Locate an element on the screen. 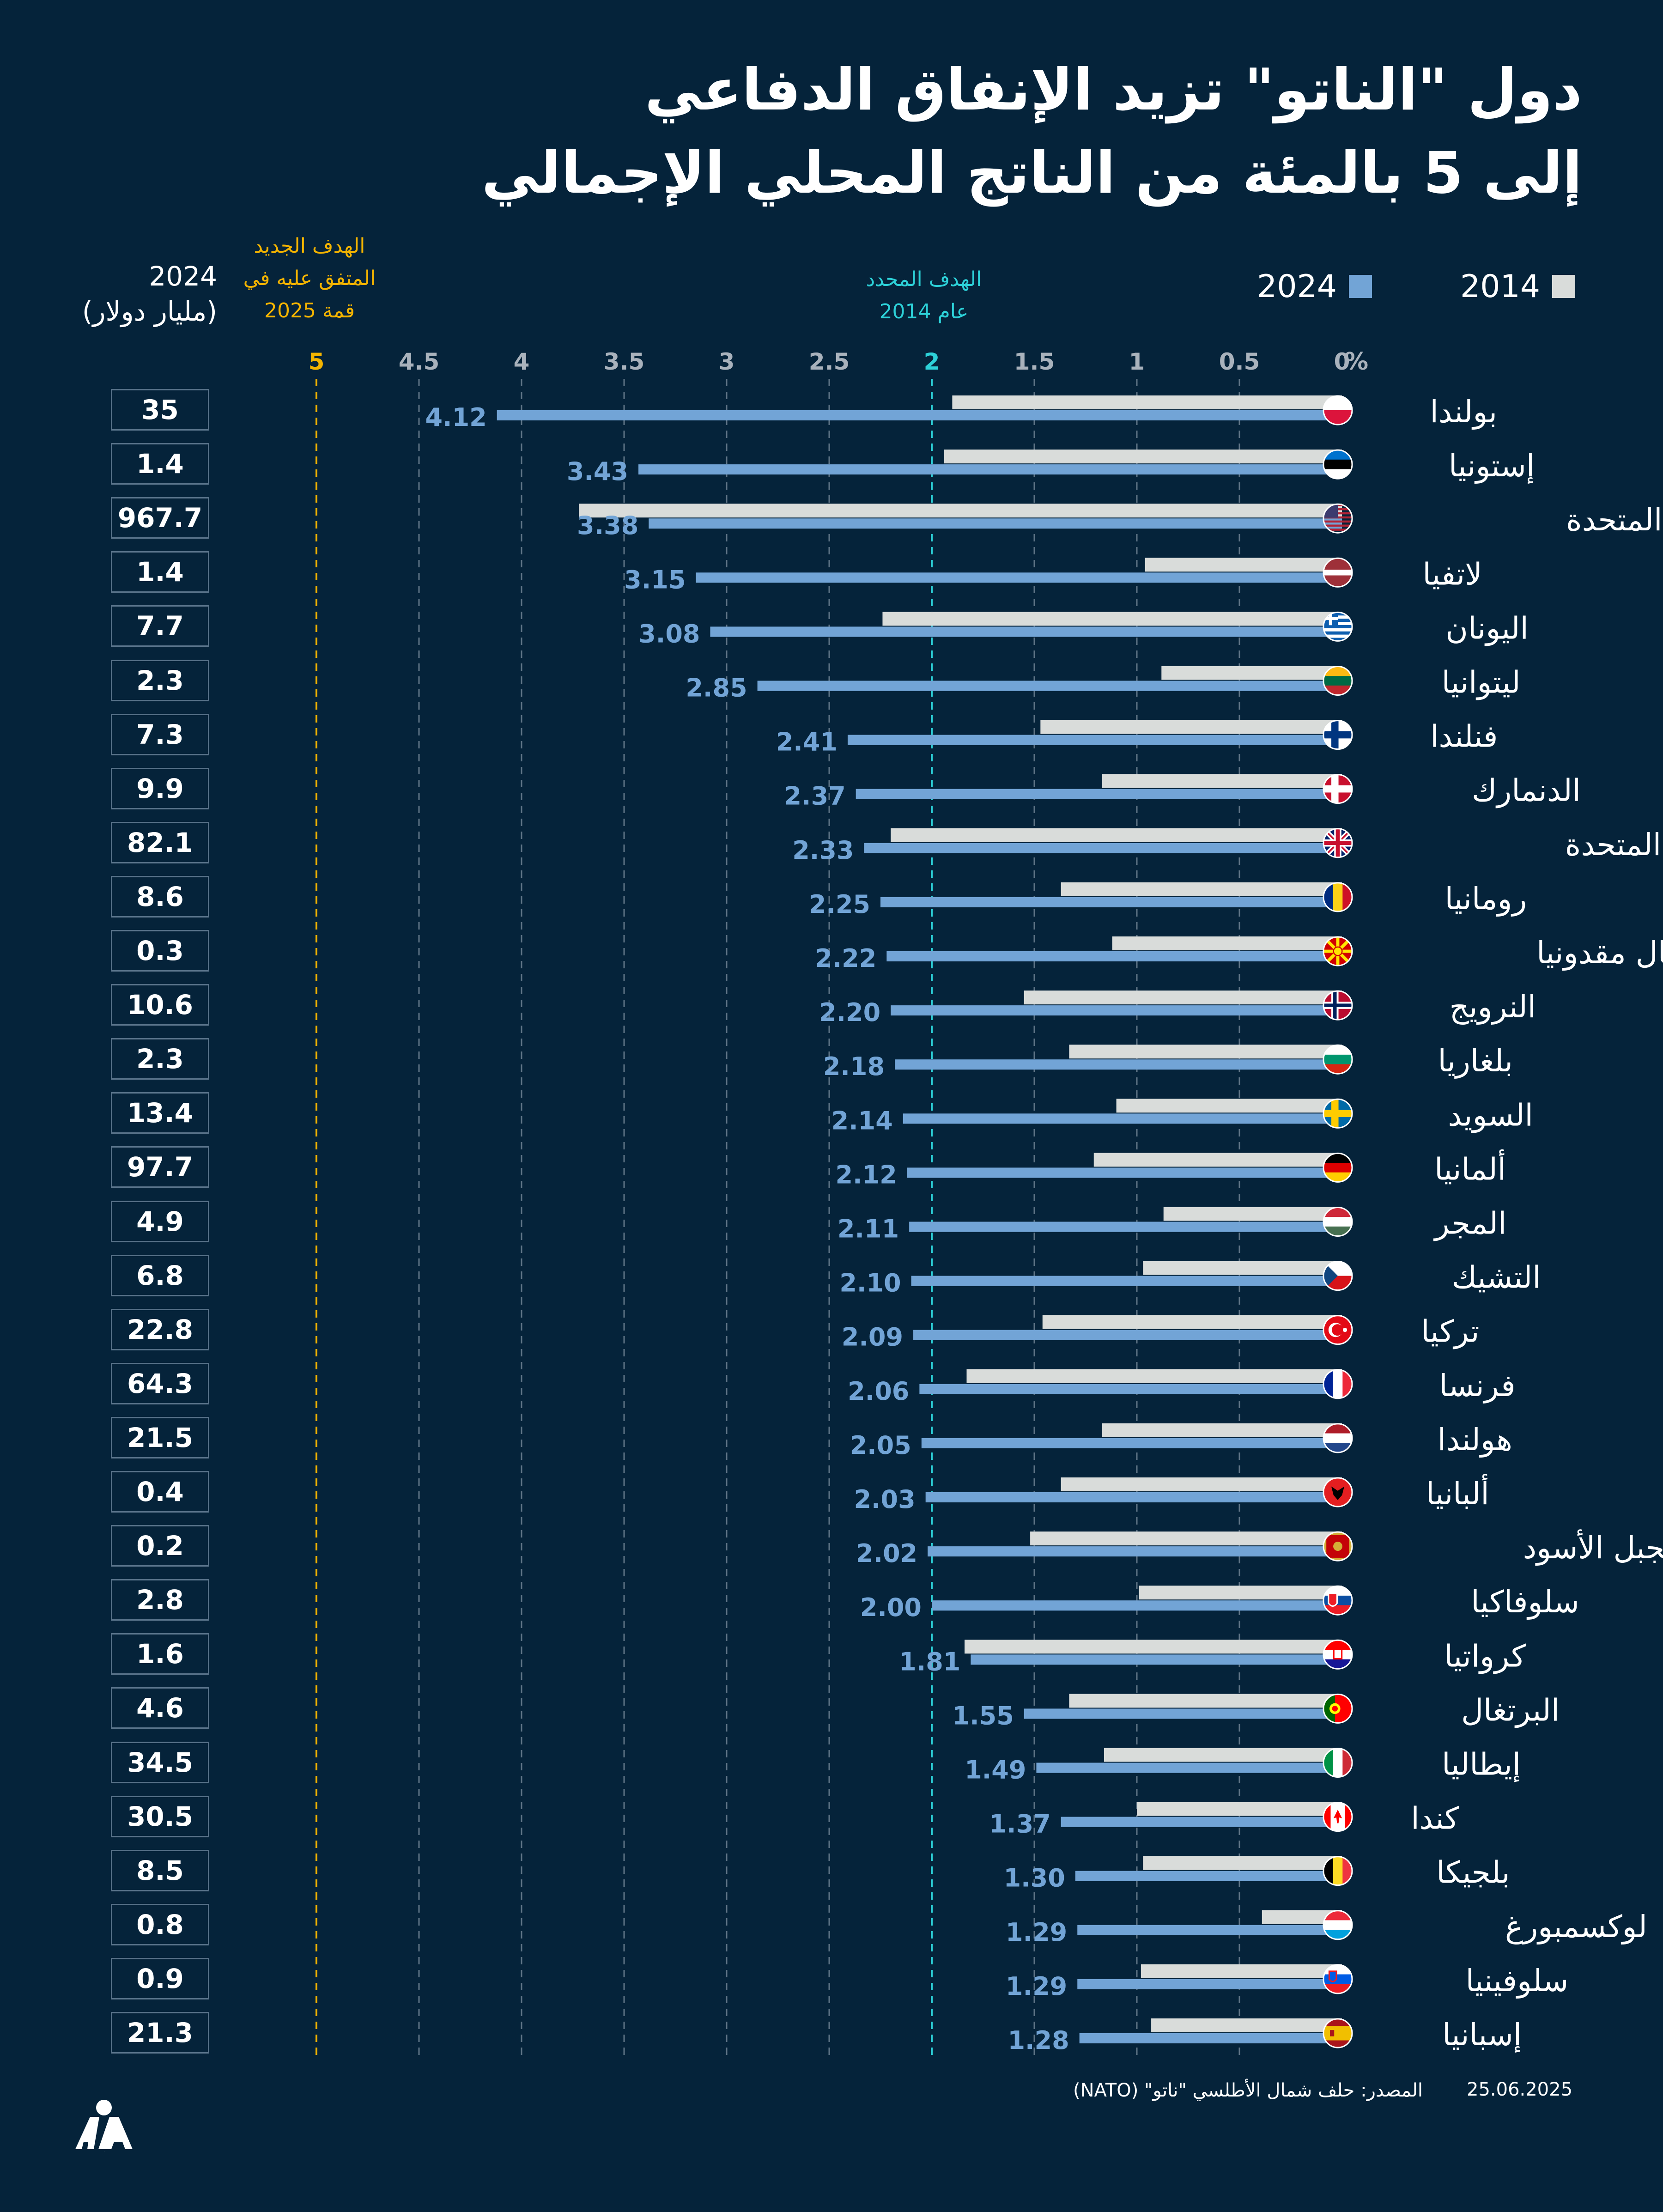 The width and height of the screenshot is (1663, 2212). axis-tick-label: 0 is located at coordinates (1342, 361).